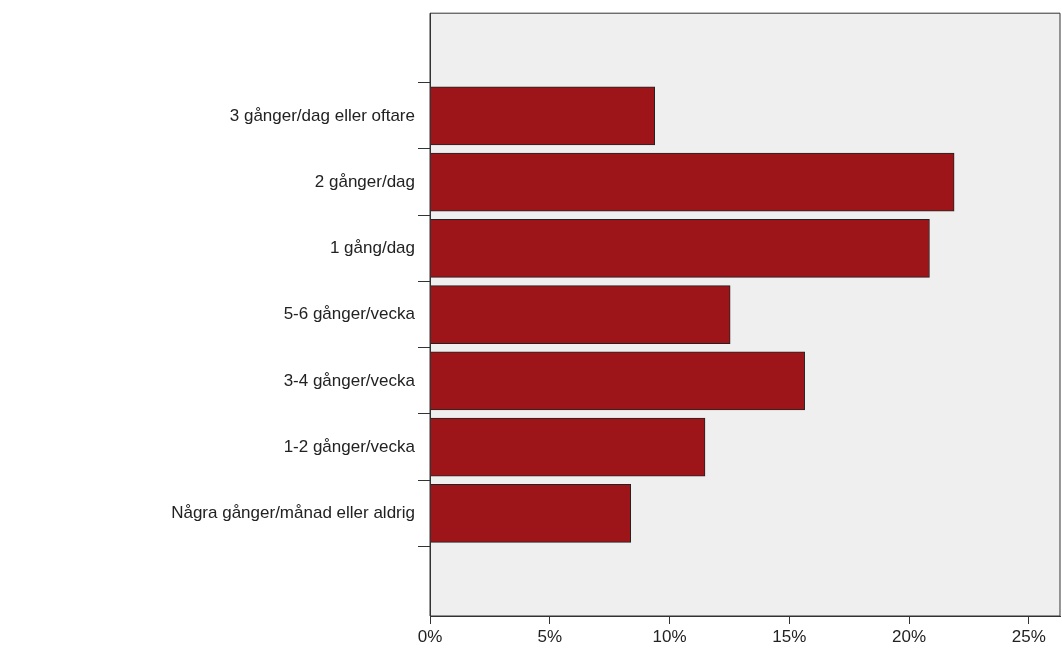 The width and height of the screenshot is (1062, 653). Describe the element at coordinates (789, 636) in the screenshot. I see `x-tick-label: 15%` at that location.